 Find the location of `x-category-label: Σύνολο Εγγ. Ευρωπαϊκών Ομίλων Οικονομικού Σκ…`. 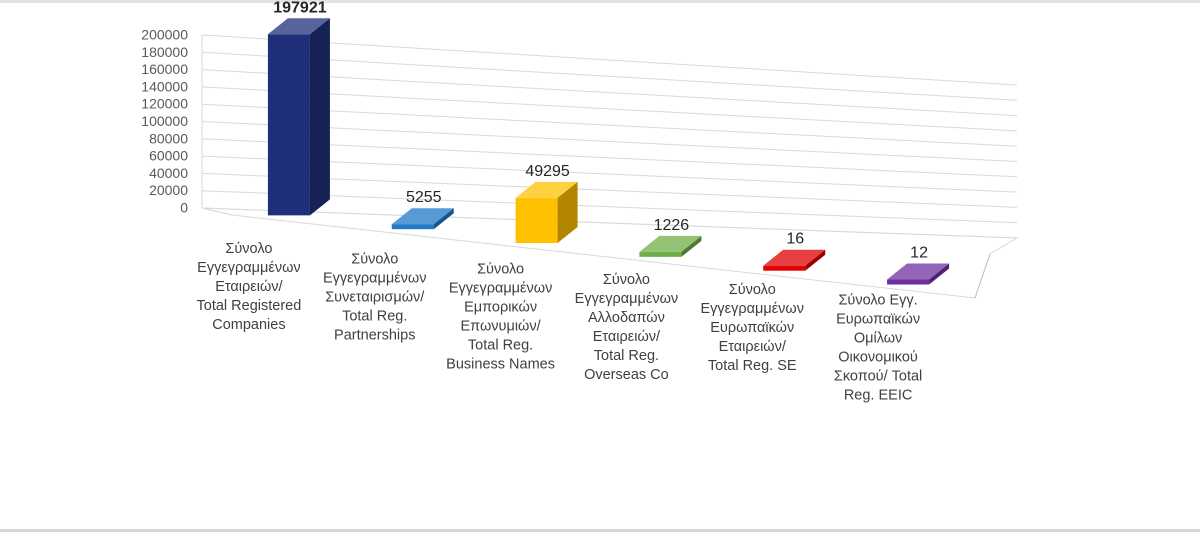

x-category-label: Σύνολο Εγγ. Ευρωπαϊκών Ομίλων Οικονομικού Σκ… is located at coordinates (878, 347).